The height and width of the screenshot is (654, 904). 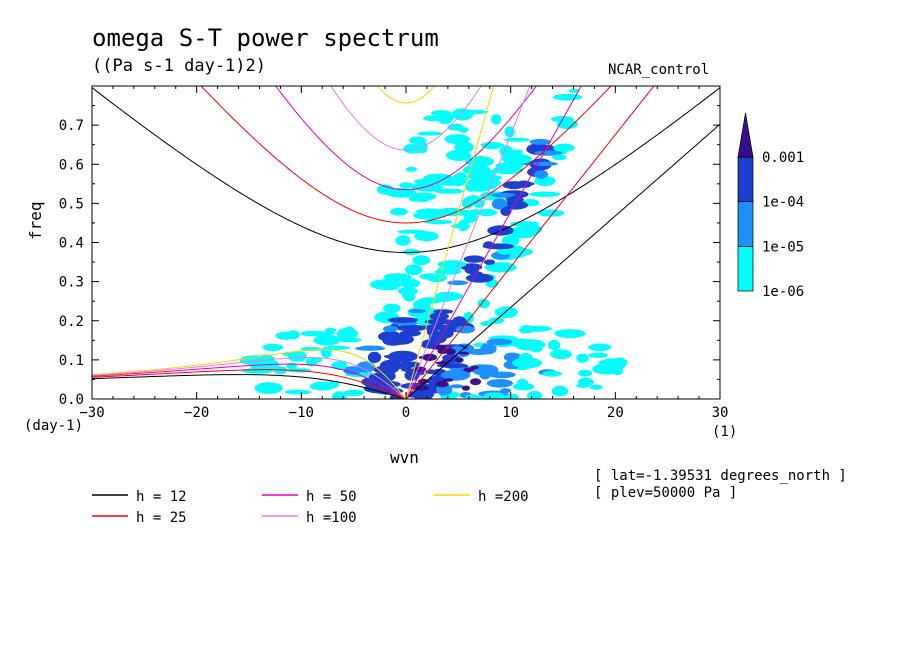 I want to click on x-tick-label: 20, so click(x=615, y=413).